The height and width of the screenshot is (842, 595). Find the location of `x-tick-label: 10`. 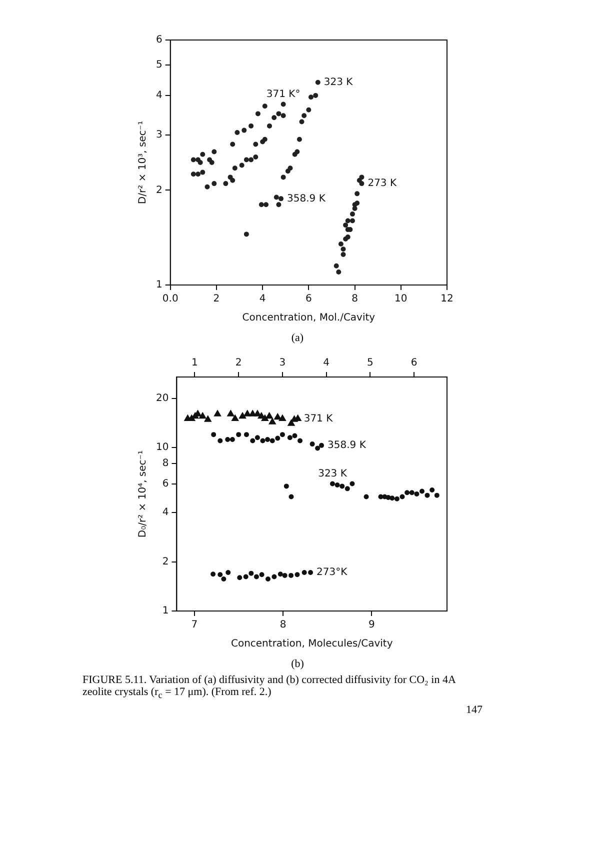

x-tick-label: 10 is located at coordinates (400, 299).